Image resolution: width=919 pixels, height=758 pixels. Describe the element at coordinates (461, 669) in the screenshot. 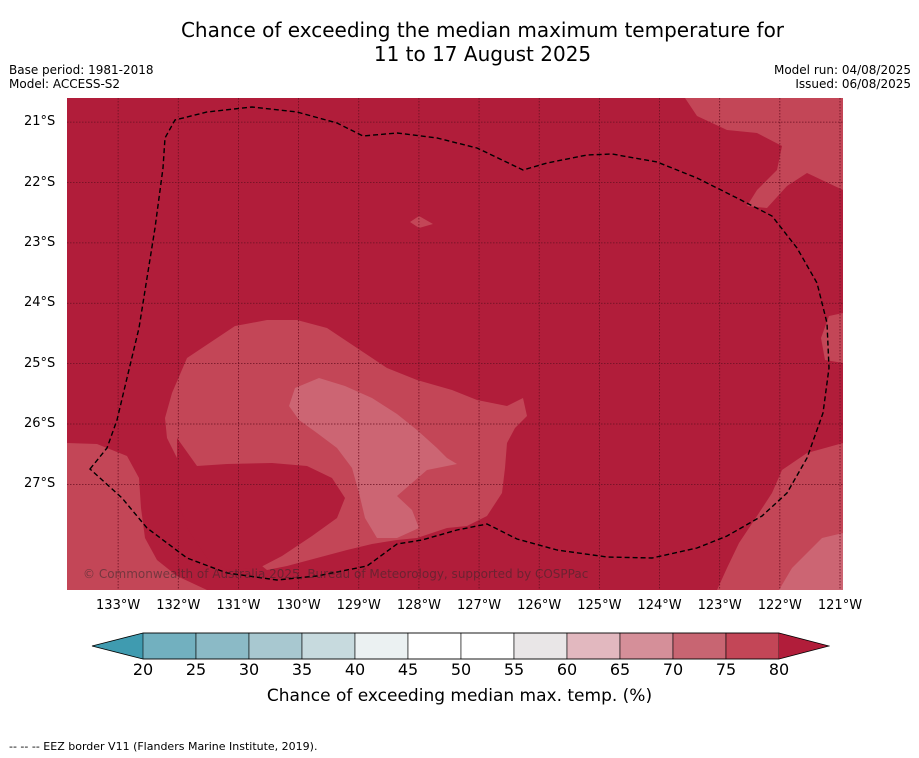

I see `colorbar-tick-label: 50` at that location.